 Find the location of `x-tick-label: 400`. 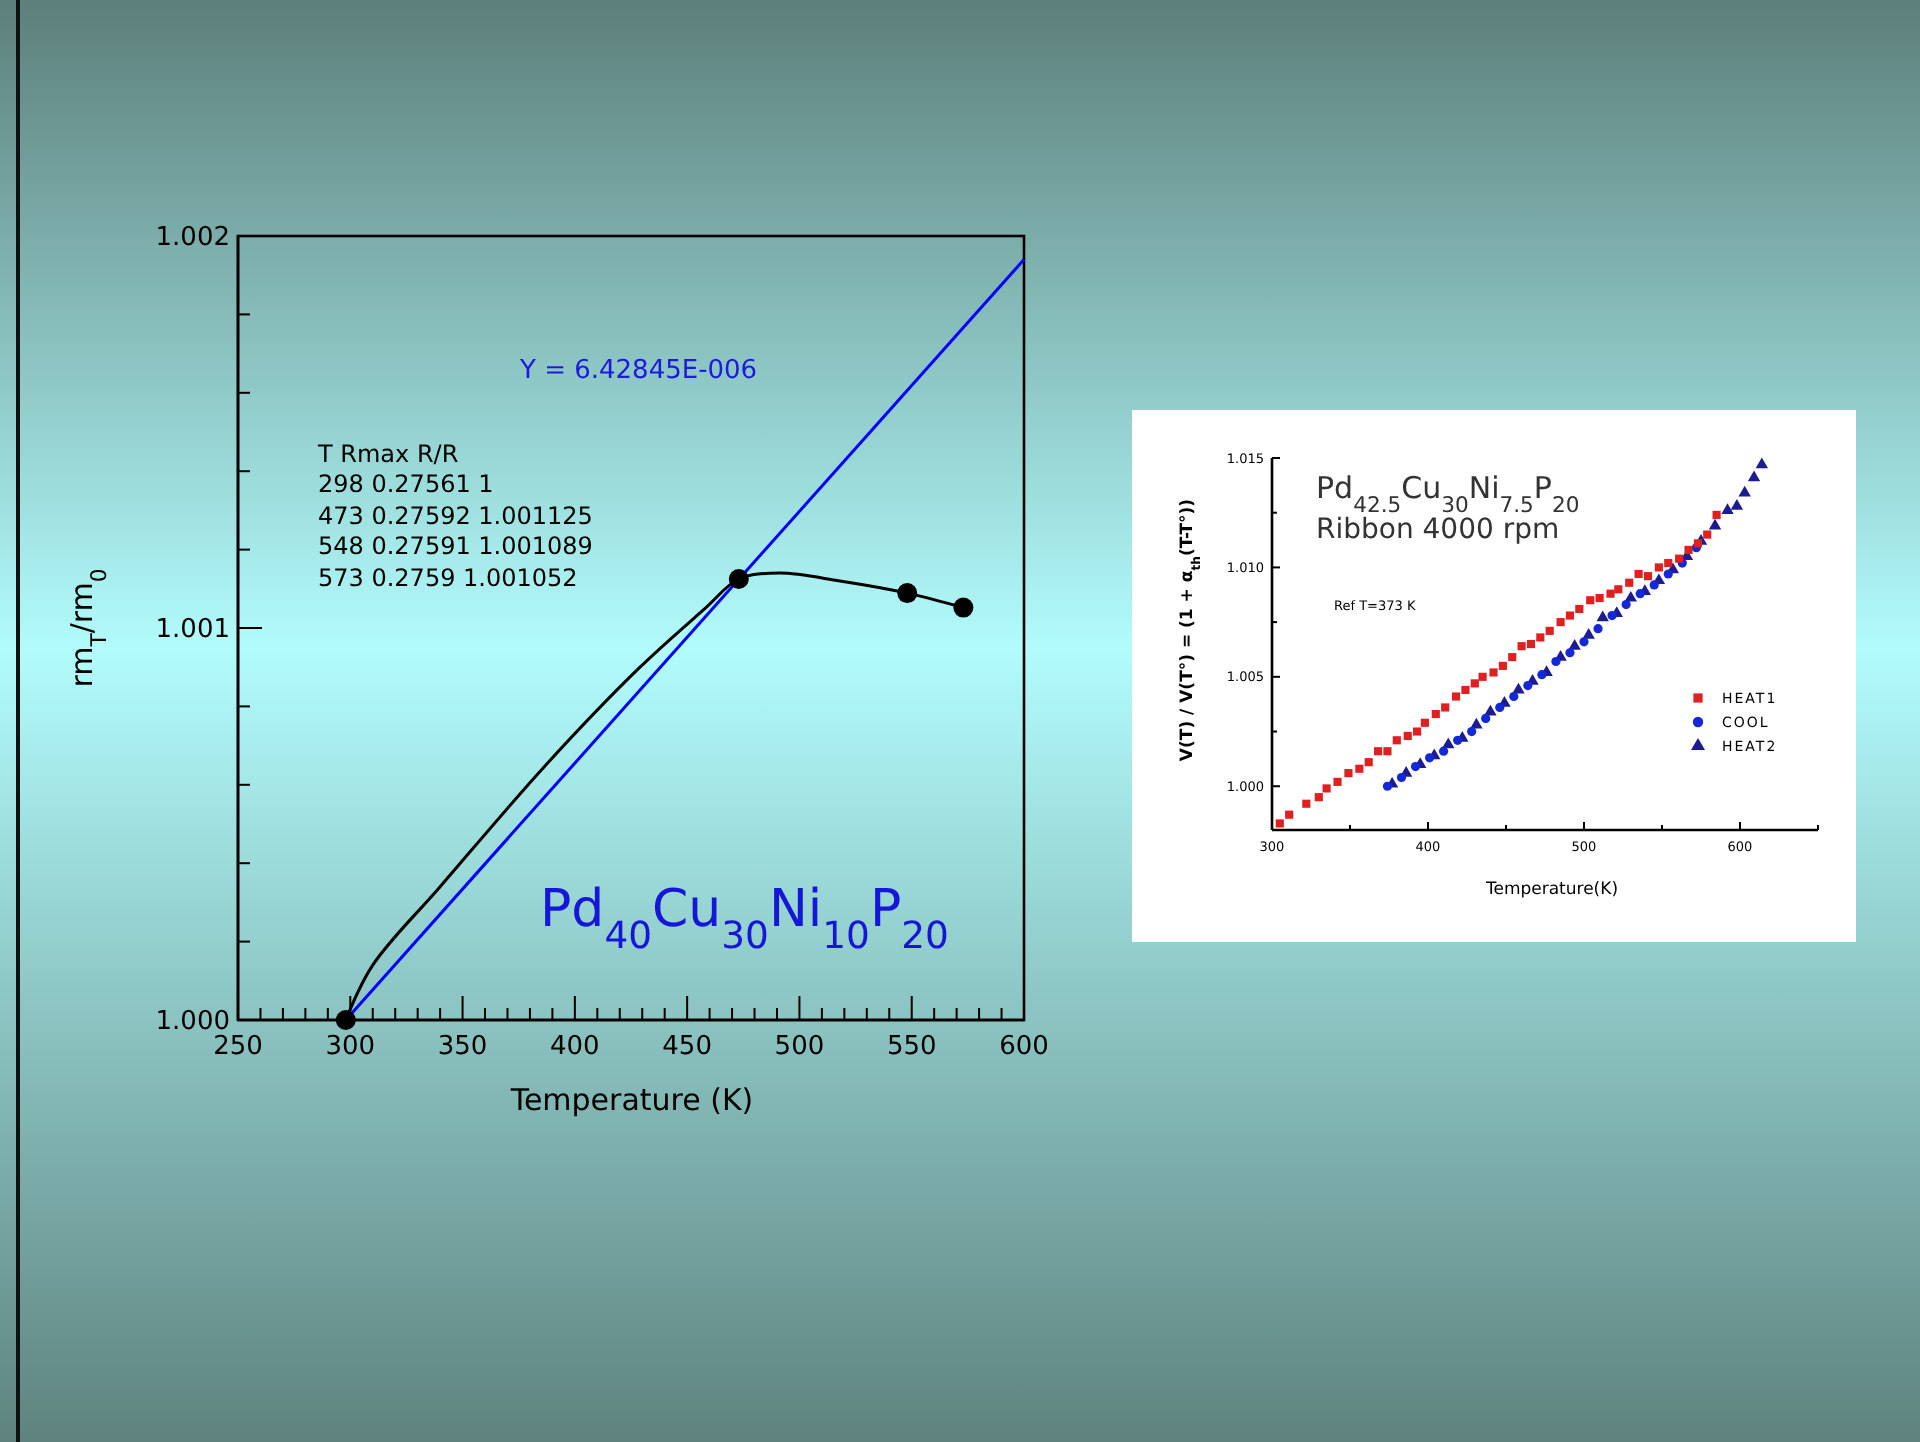

x-tick-label: 400 is located at coordinates (575, 1047).